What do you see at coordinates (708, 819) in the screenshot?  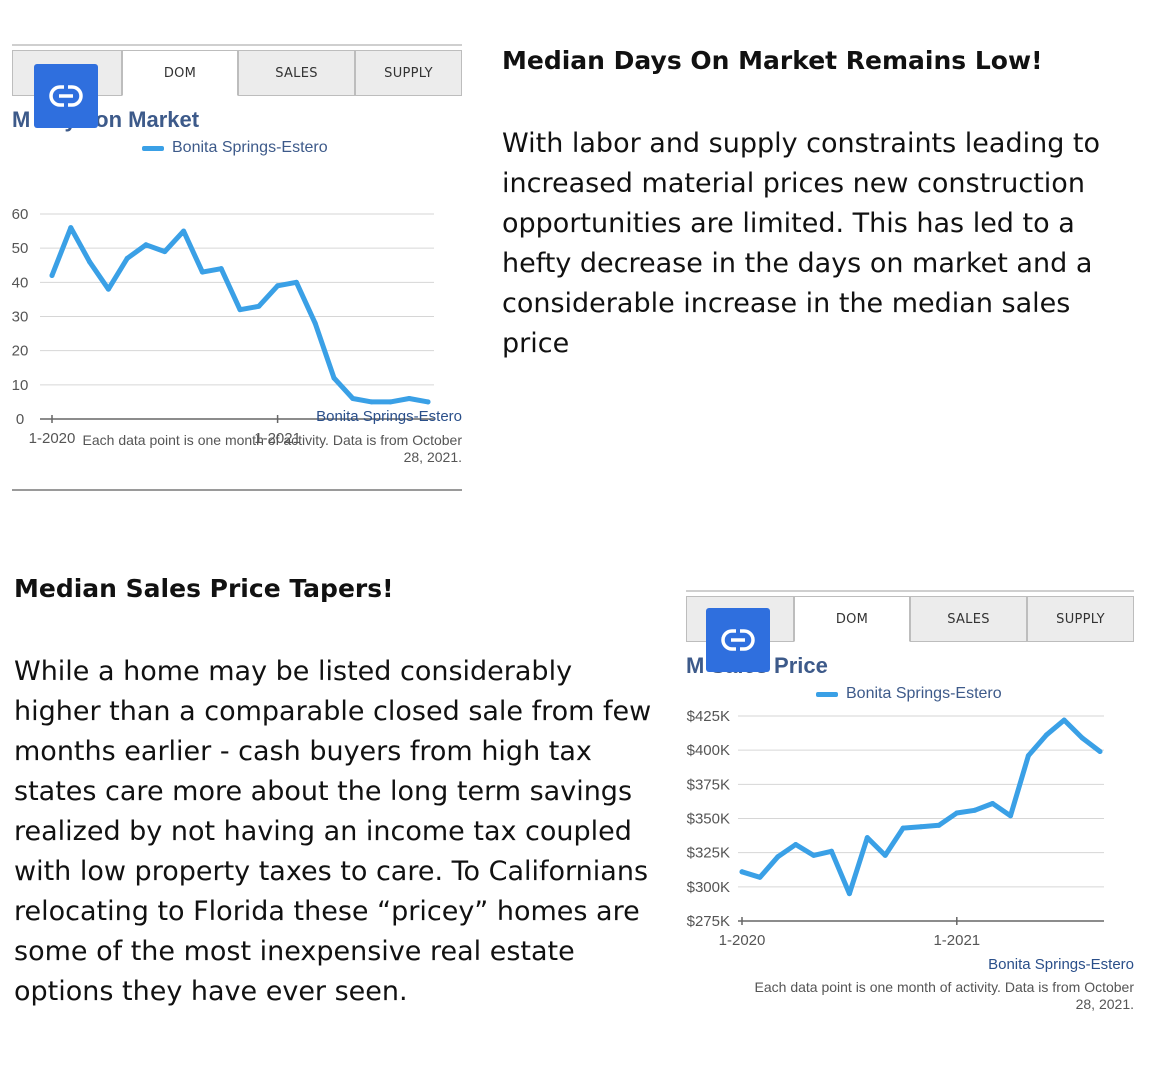 I see `y-tick-label: $350K` at bounding box center [708, 819].